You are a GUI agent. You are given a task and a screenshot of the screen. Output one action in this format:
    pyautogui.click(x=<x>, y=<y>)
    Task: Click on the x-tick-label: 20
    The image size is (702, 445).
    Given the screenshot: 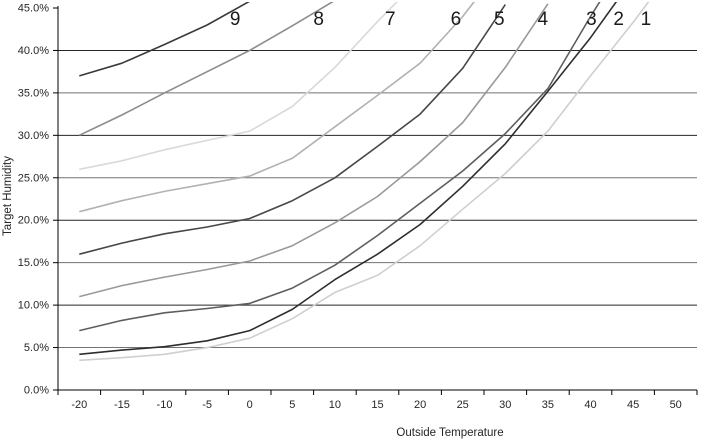 What is the action you would take?
    pyautogui.click(x=420, y=405)
    